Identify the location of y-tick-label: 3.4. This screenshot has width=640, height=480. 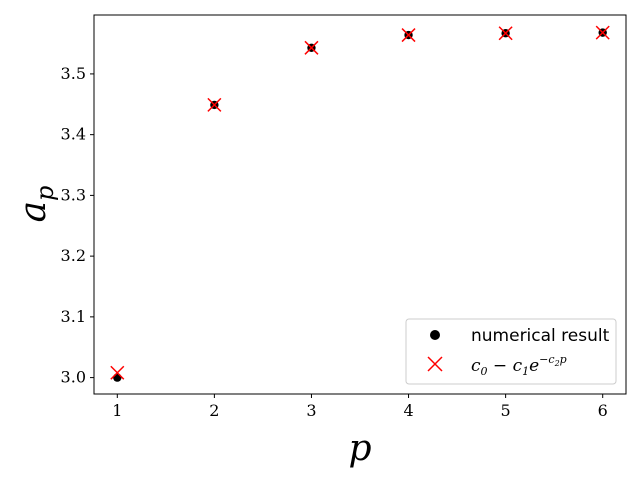
(73, 134).